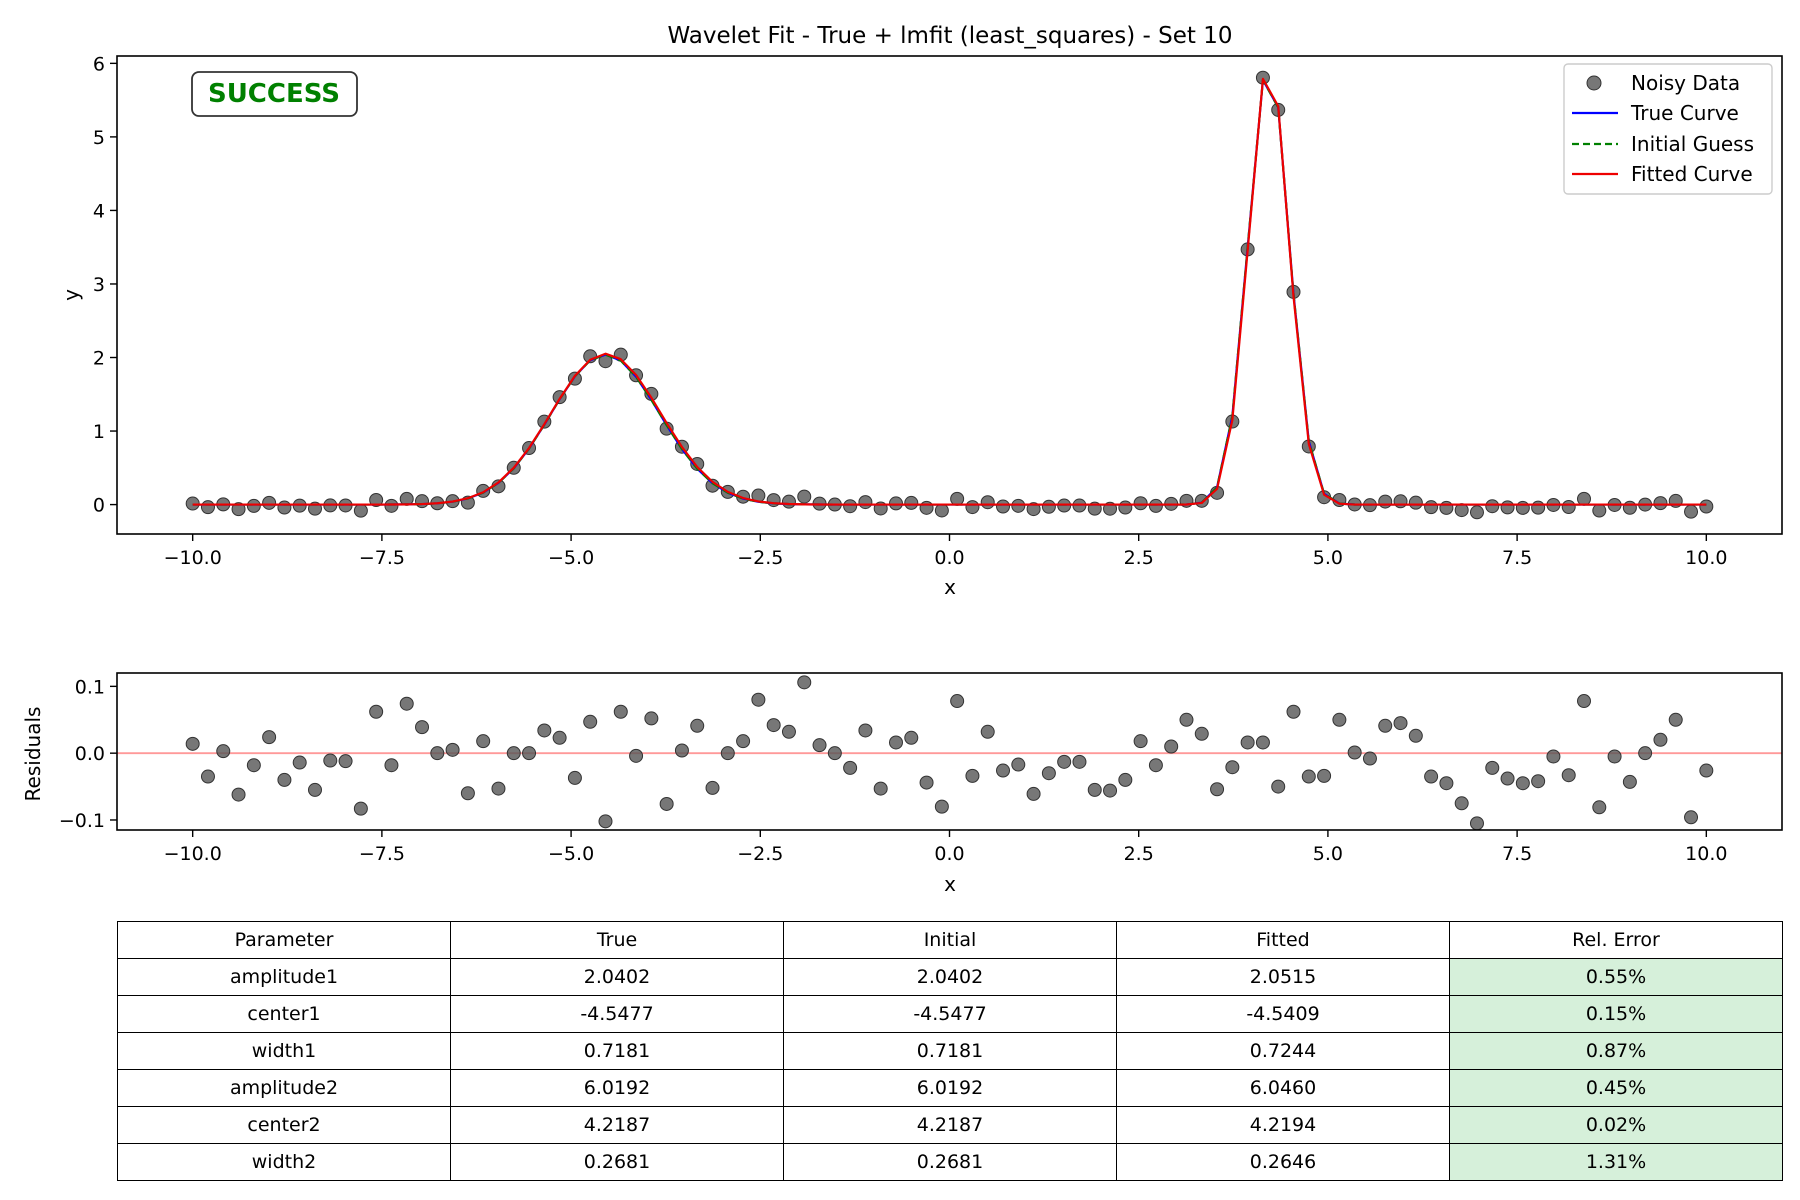 The width and height of the screenshot is (1800, 1200). I want to click on table-cell: amplitude2, so click(284, 1088).